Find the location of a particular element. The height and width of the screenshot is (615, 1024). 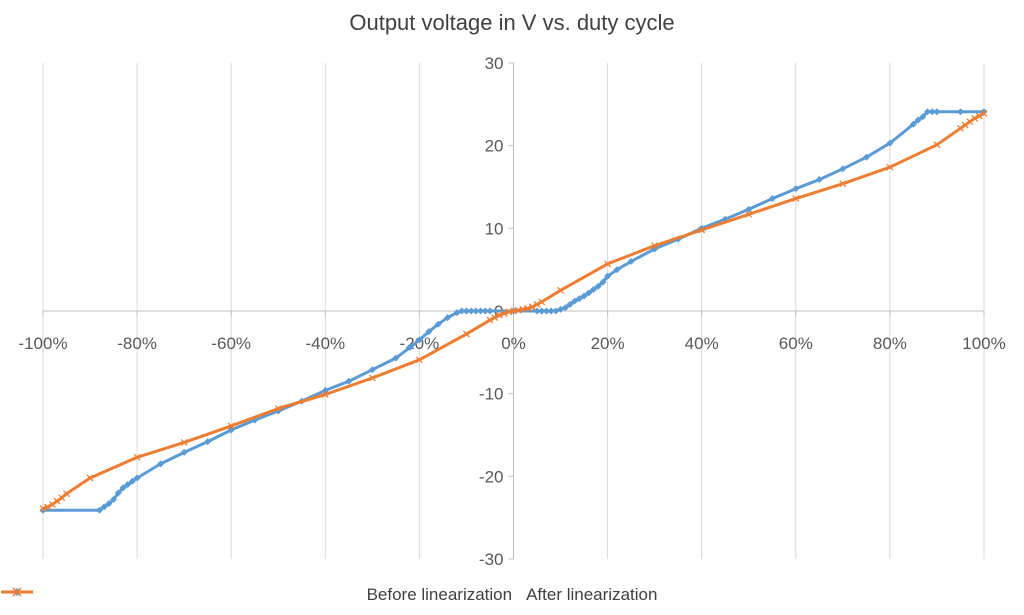

x-tick-label-2: -60% is located at coordinates (231, 343).